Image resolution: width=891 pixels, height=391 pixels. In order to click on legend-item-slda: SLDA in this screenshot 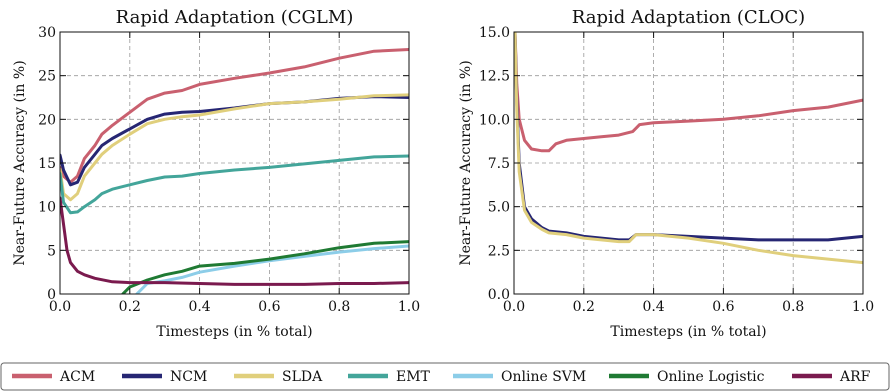, I will do `click(278, 377)`.